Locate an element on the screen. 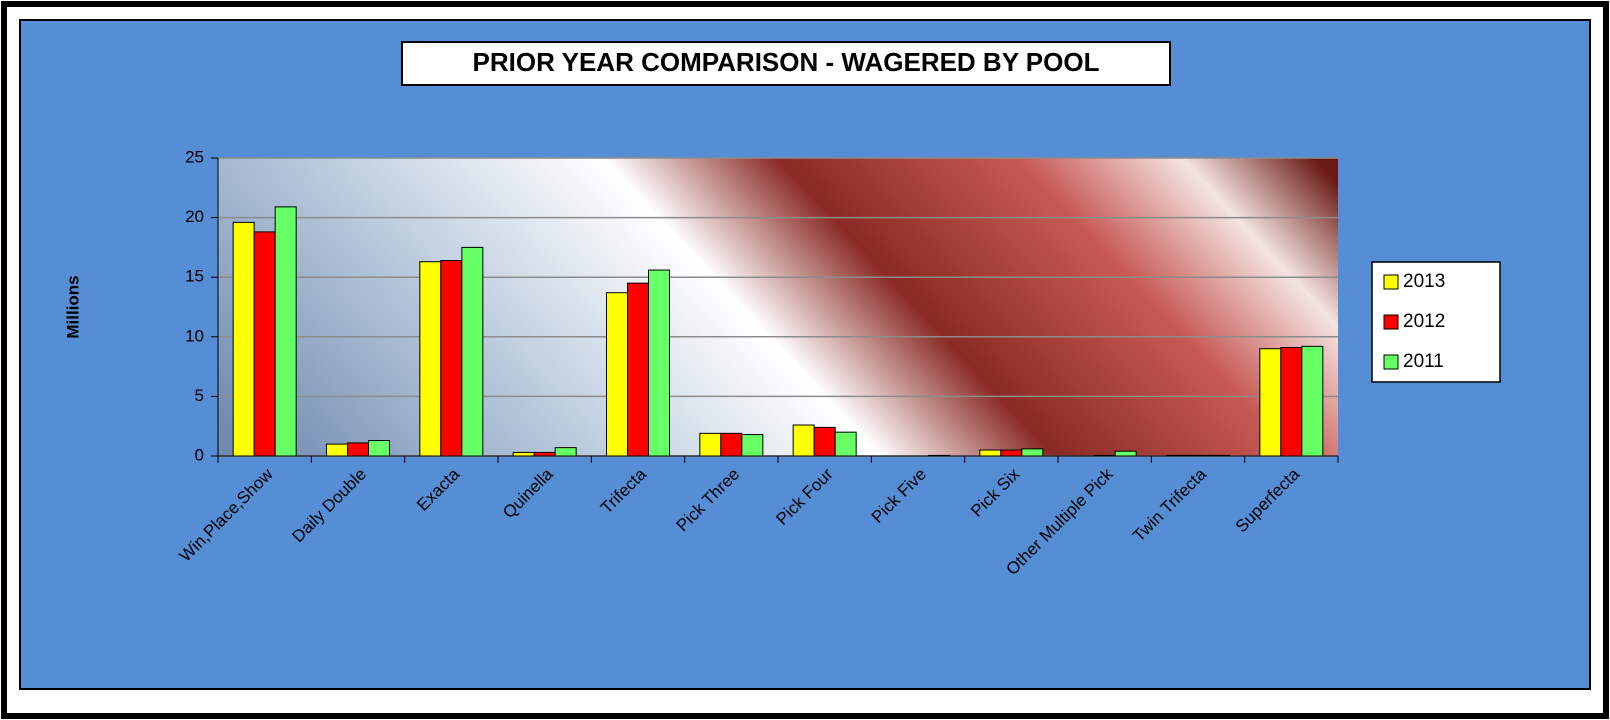 The width and height of the screenshot is (1610, 720). chart-title: PRIOR YEAR COMPARISON - WAGERED BY POOL is located at coordinates (786, 62).